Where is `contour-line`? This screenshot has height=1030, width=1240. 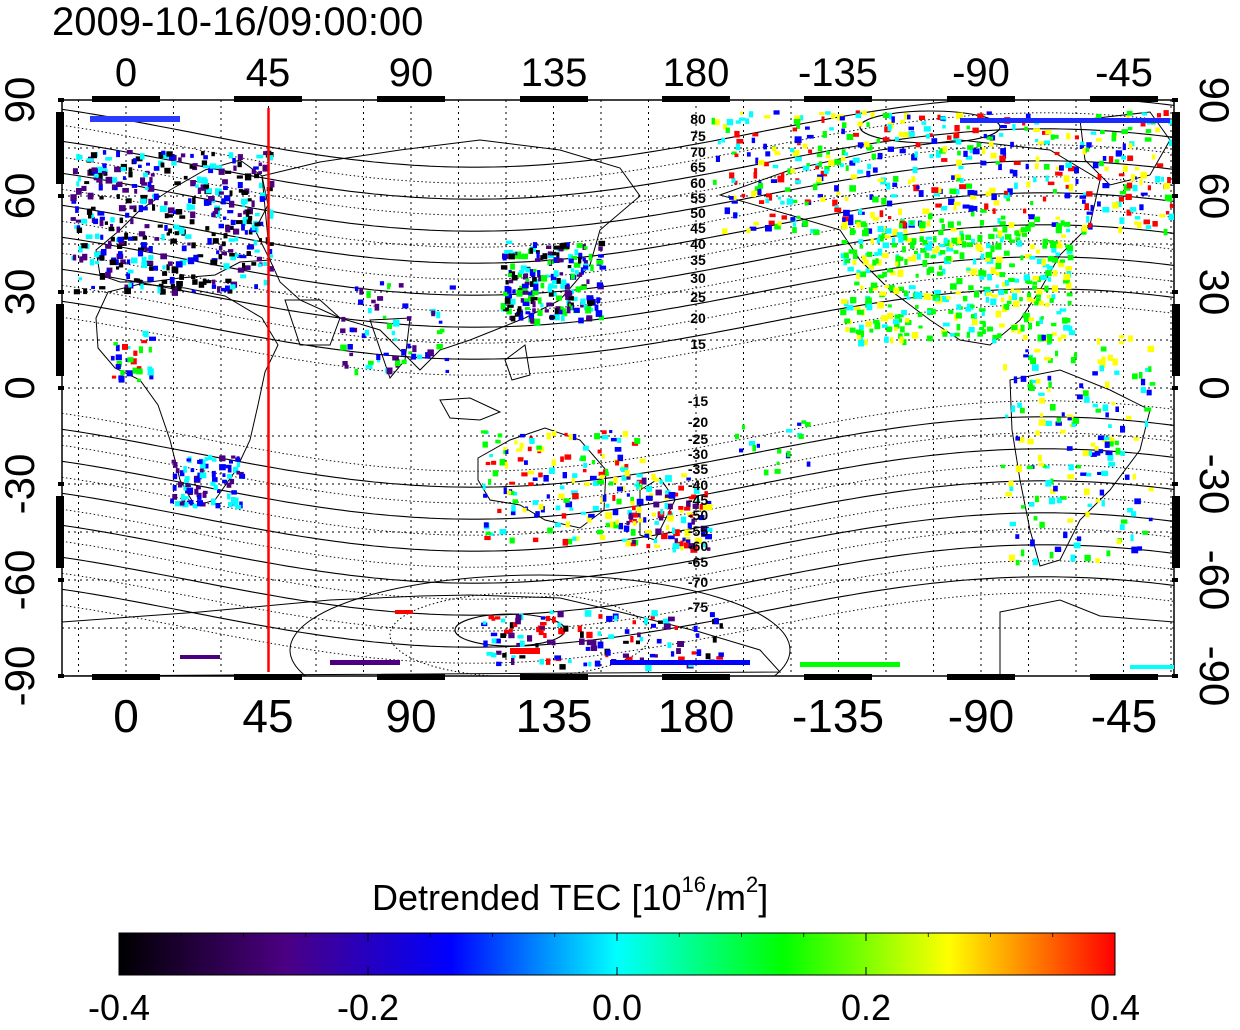 contour-line is located at coordinates (618, 134).